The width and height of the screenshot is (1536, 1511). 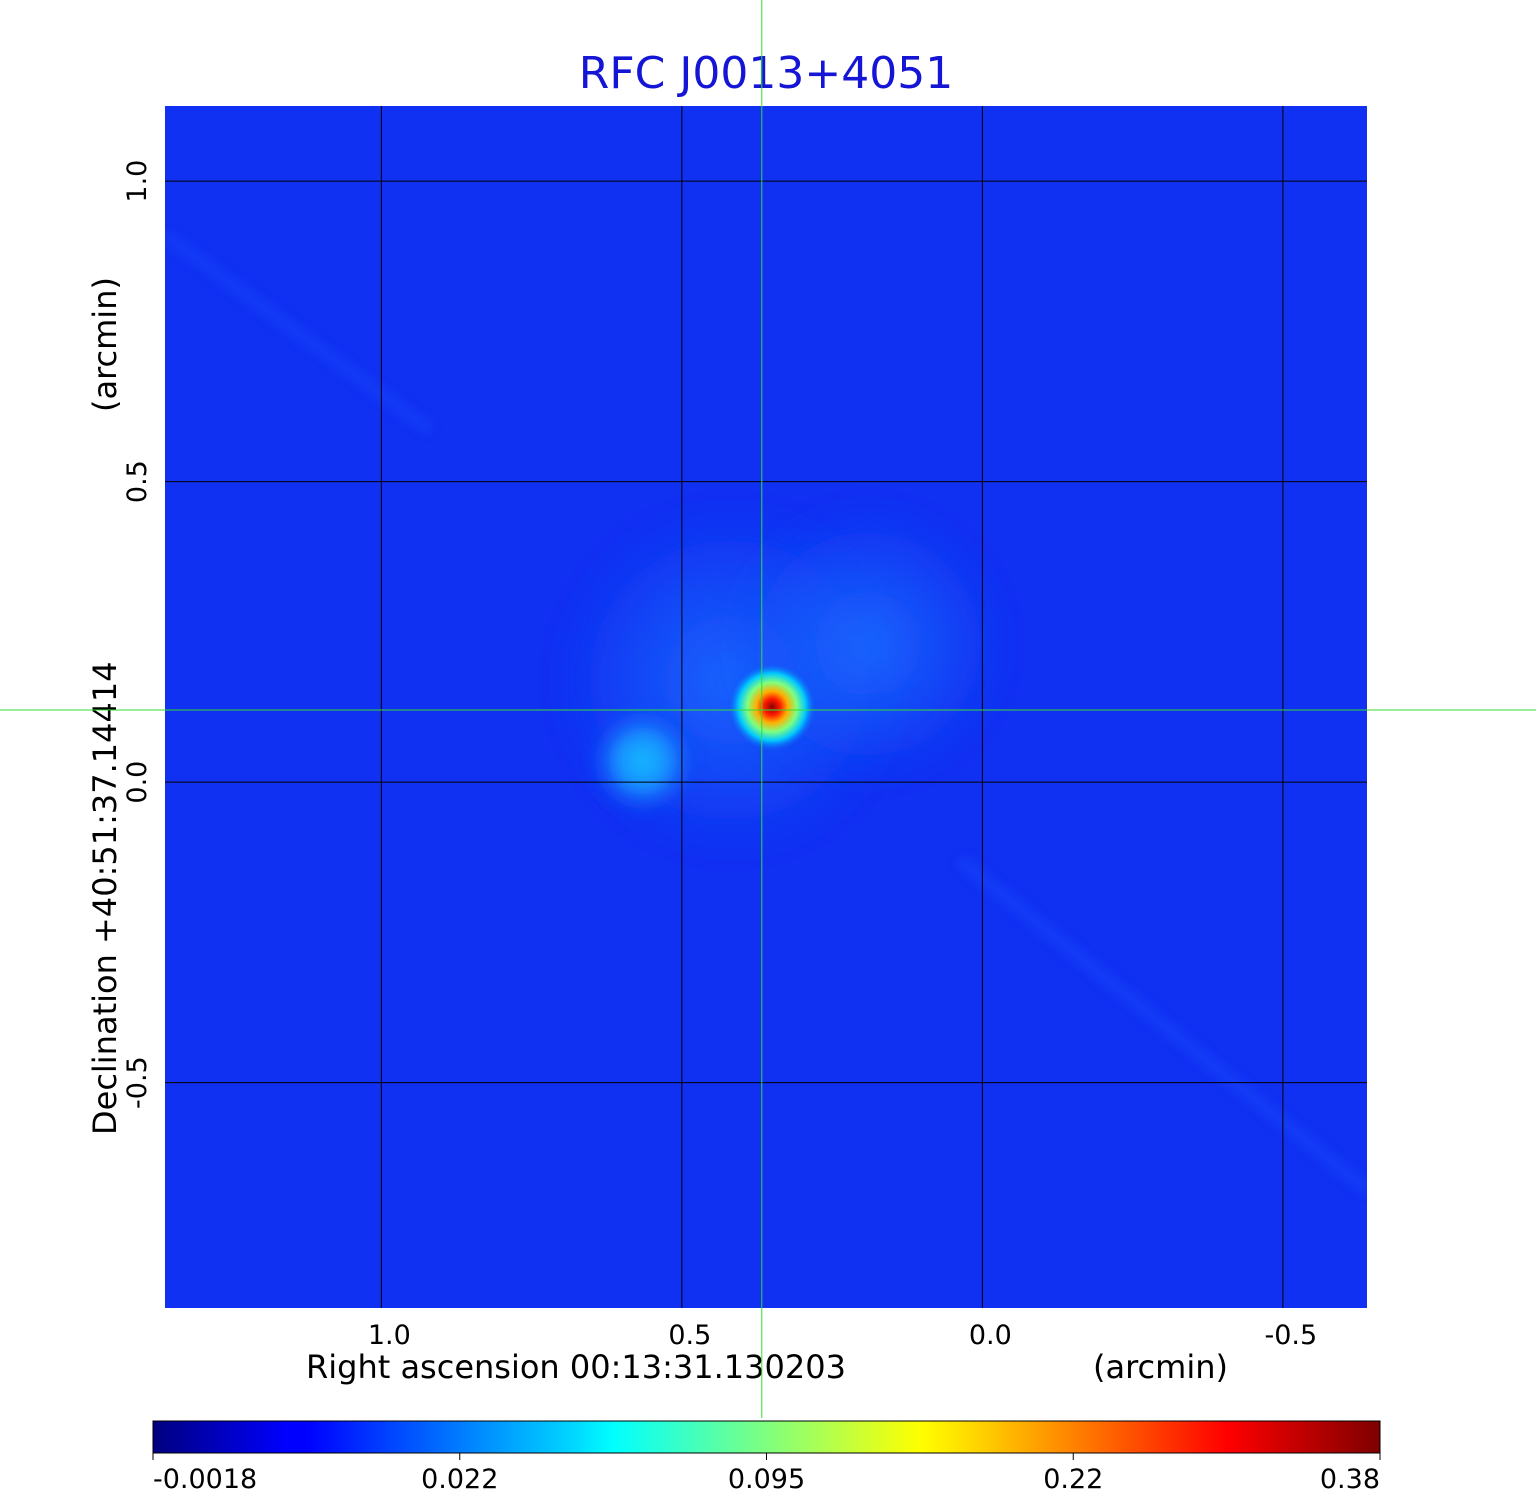 What do you see at coordinates (842, 1335) in the screenshot?
I see `x-tick-labels: 1.0 0.5 0.0 -0.5` at bounding box center [842, 1335].